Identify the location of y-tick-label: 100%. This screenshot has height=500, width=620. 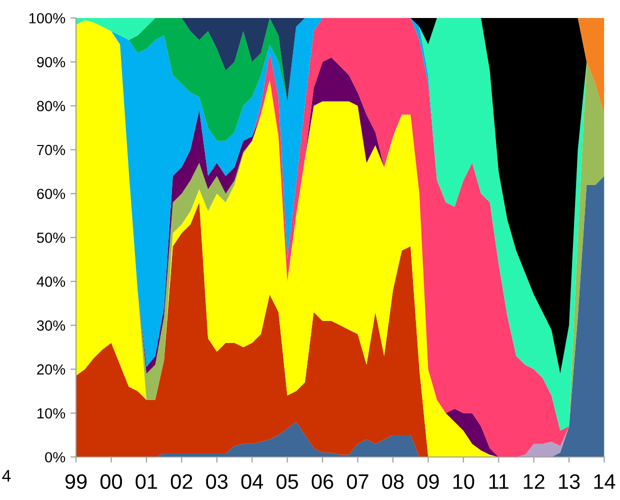
(47, 18).